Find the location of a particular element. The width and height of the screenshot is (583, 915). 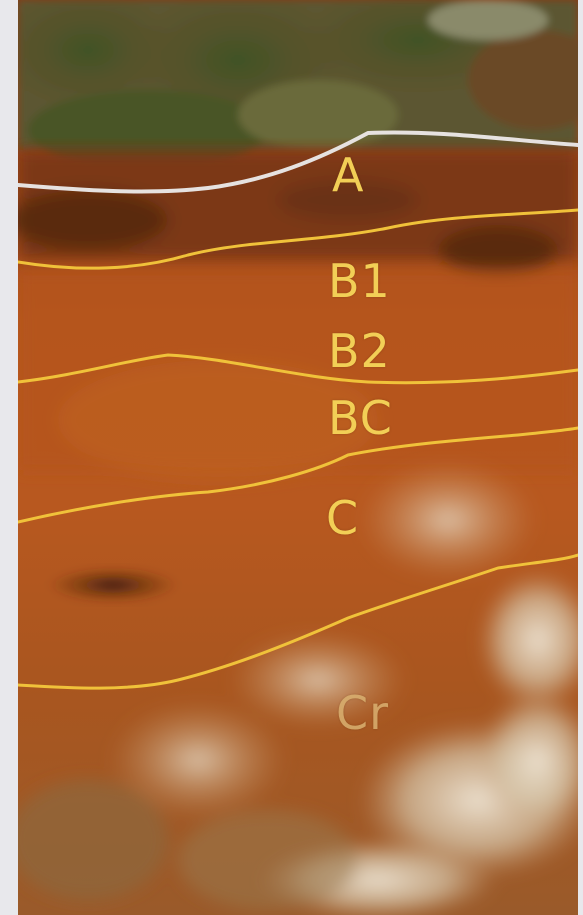

boundary-line-a-top is located at coordinates (298, 162).